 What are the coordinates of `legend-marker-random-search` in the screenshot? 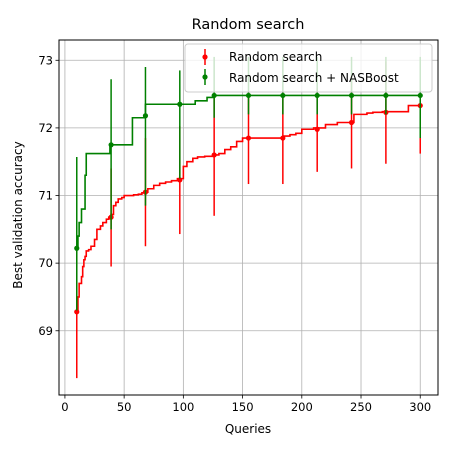 It's located at (205, 57).